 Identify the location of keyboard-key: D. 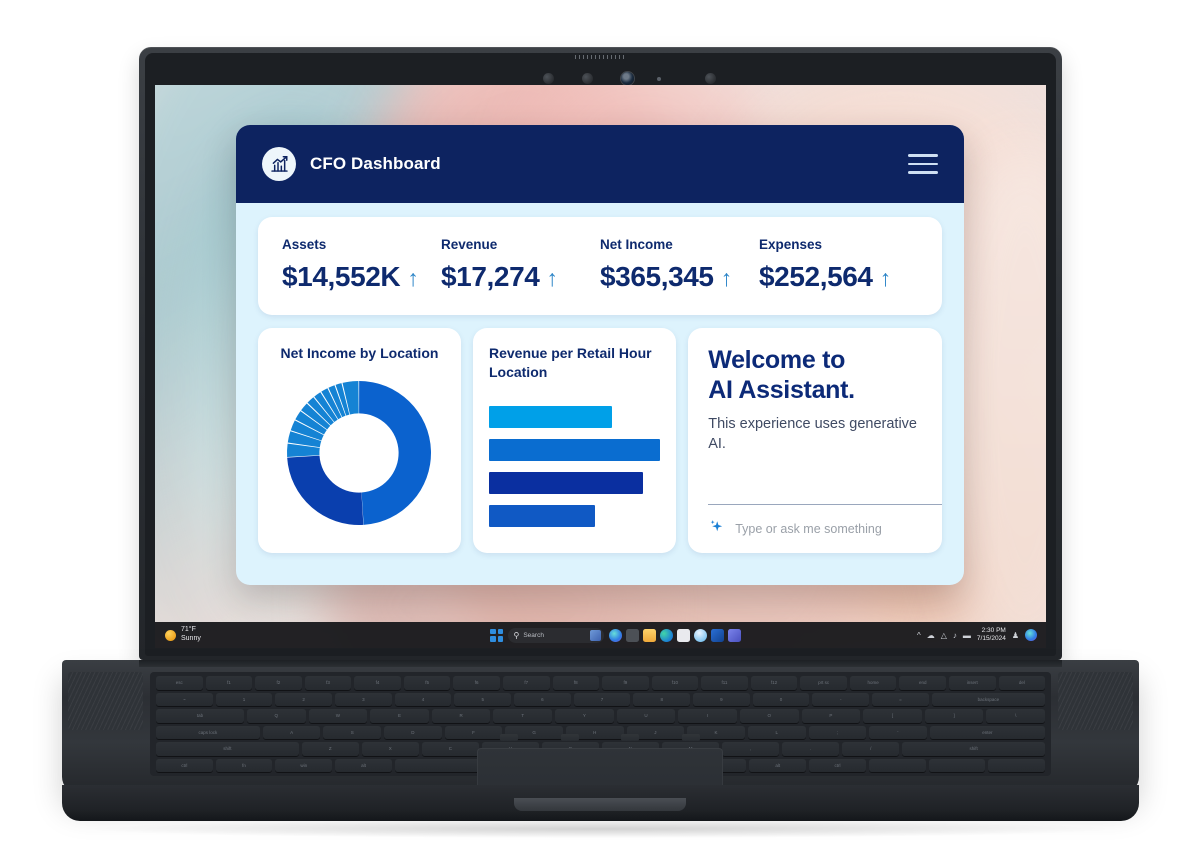
(413, 732).